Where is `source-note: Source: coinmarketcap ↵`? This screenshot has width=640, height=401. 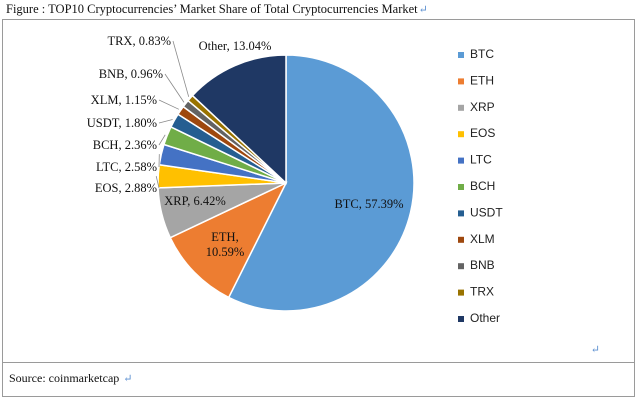 source-note: Source: coinmarketcap ↵ is located at coordinates (71, 378).